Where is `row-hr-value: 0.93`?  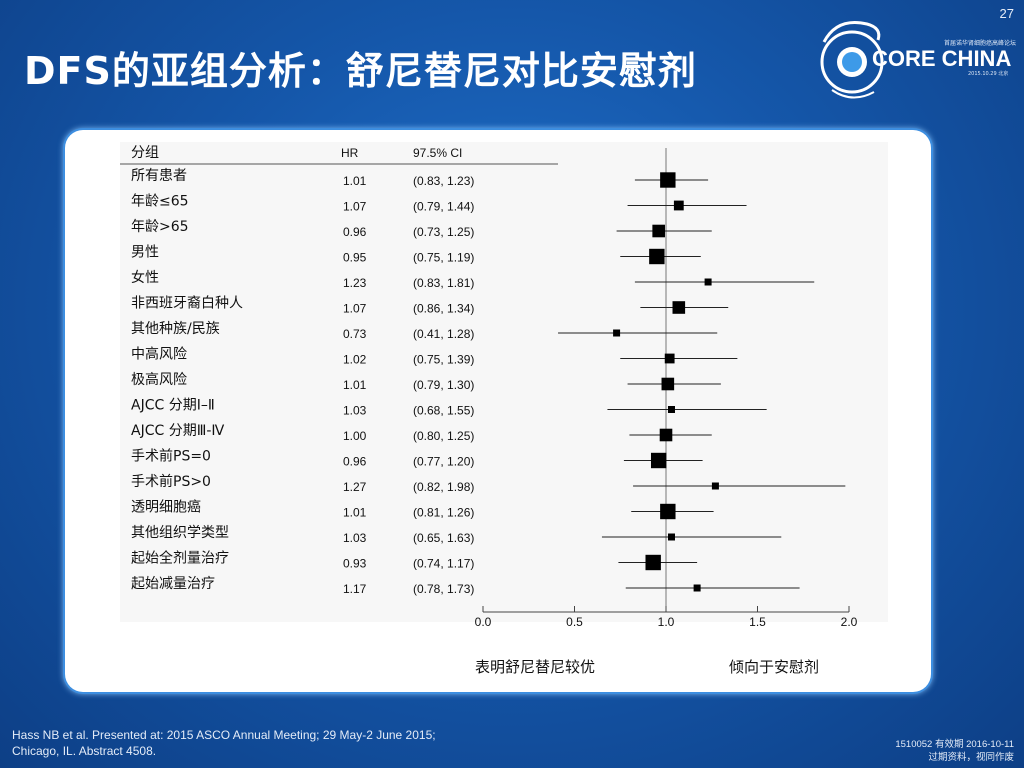 row-hr-value: 0.93 is located at coordinates (355, 564).